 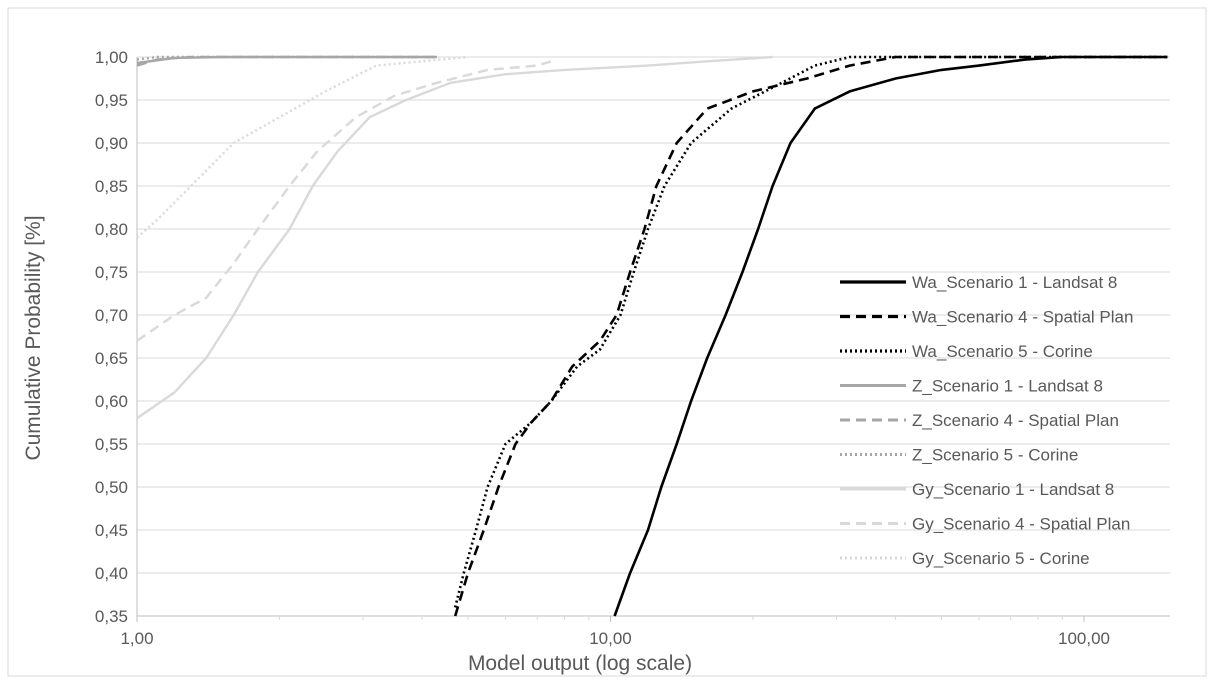 I want to click on x-tick-label: 10,00, so click(x=610, y=638).